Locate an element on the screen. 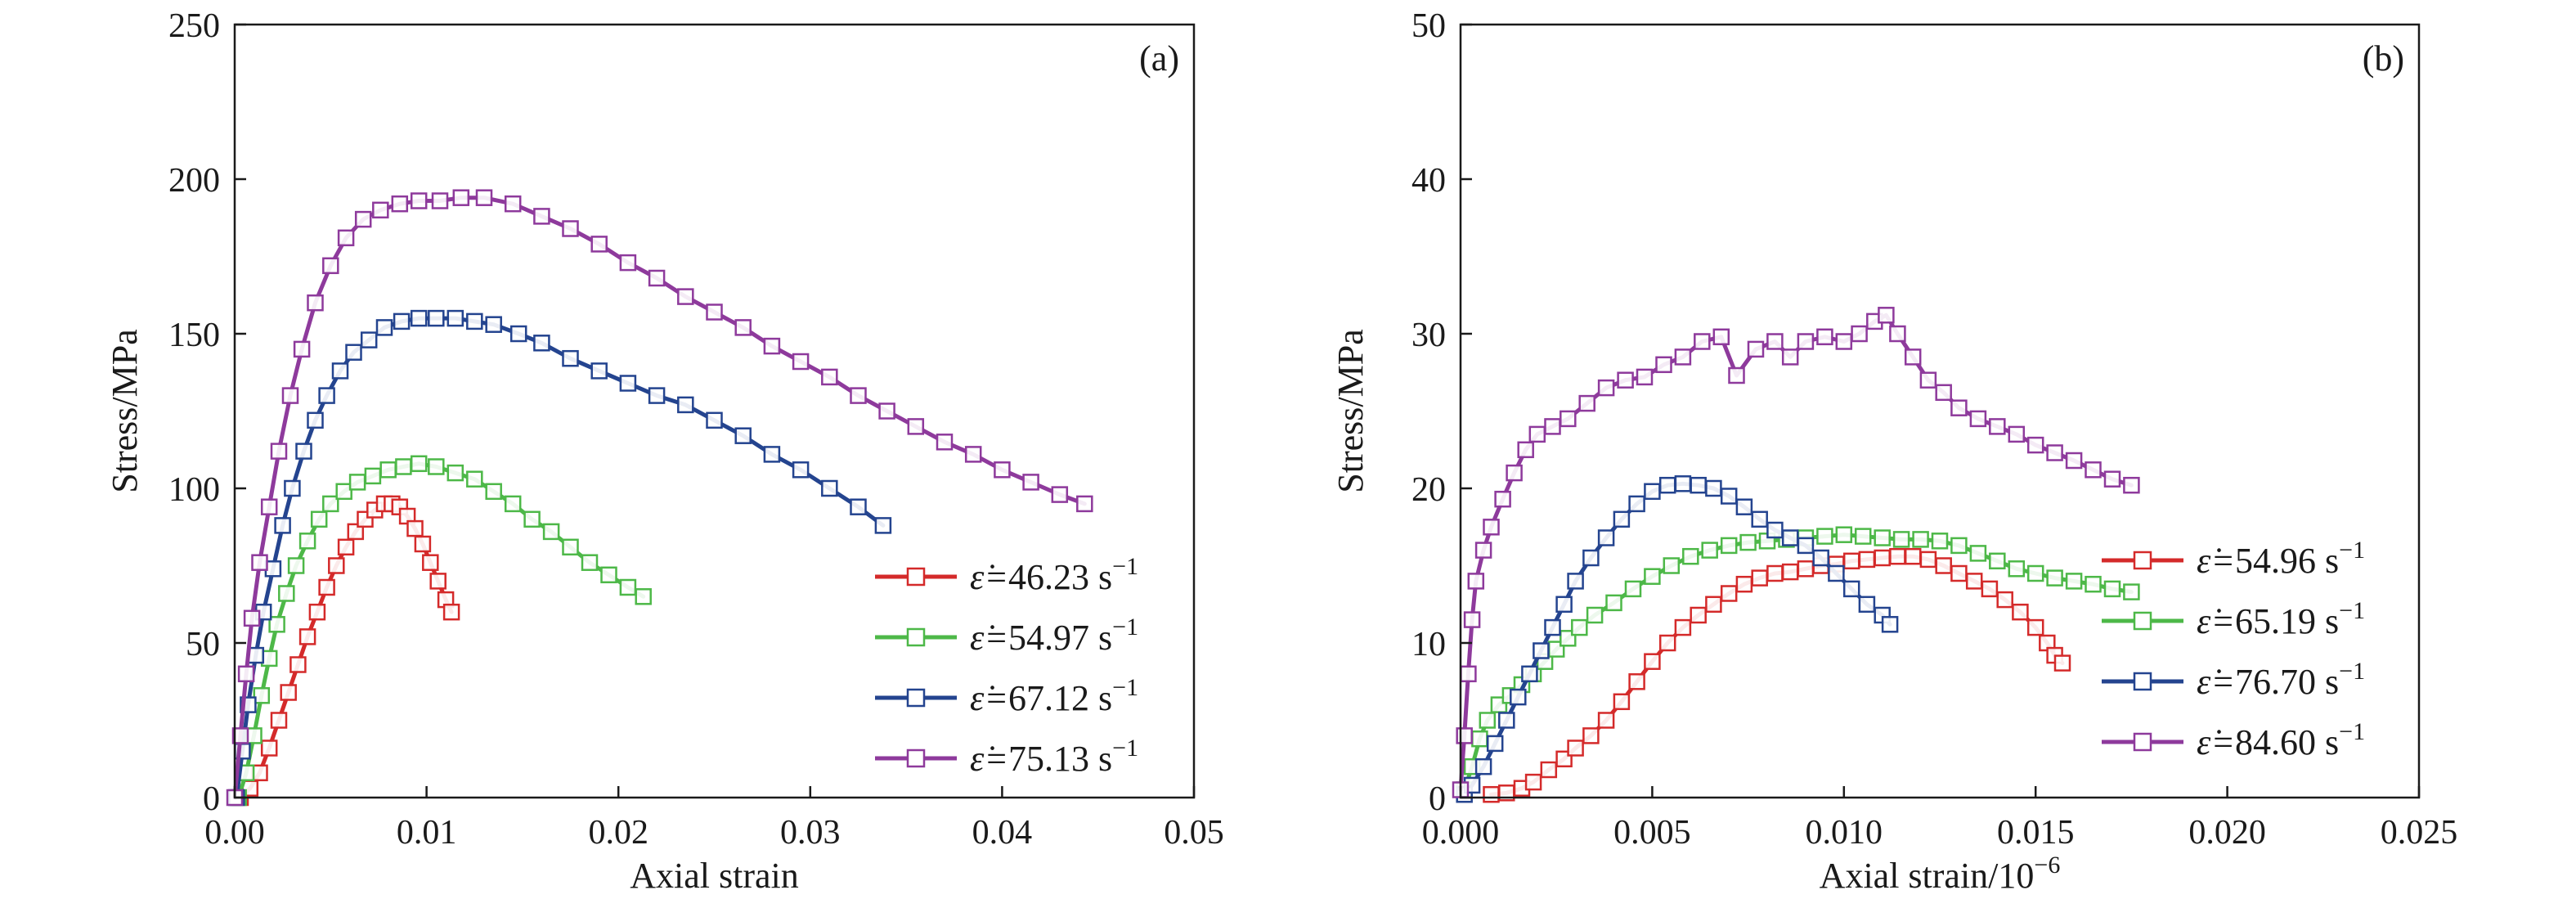 The image size is (2576, 917). legend-item-3: ε̇=67.12 s−1 is located at coordinates (1006, 696).